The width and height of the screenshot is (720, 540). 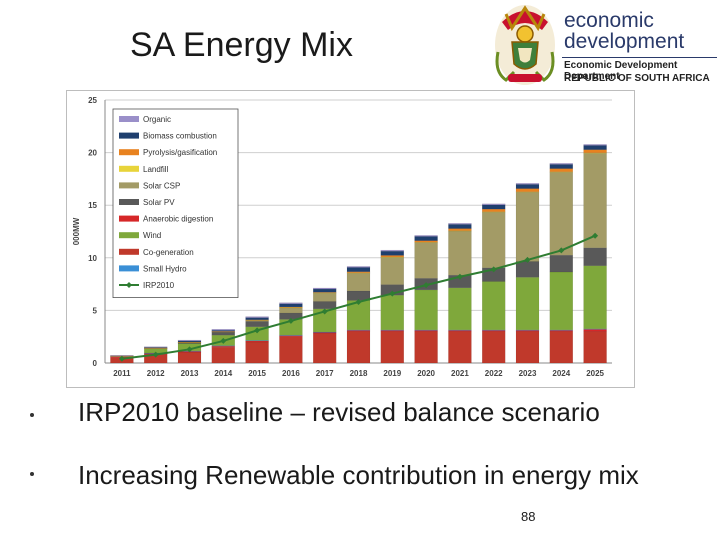 What do you see at coordinates (325, 297) in the screenshot?
I see `bar-solar-csp-2017` at bounding box center [325, 297].